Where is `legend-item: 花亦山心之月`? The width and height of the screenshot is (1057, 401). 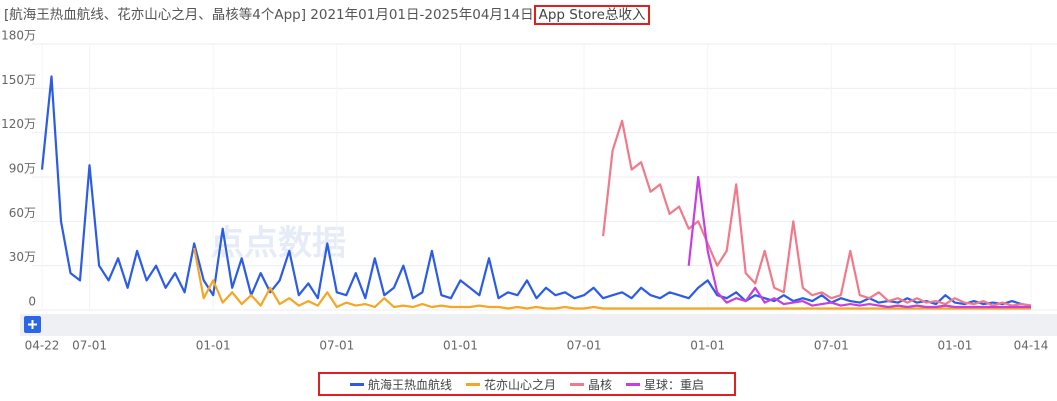
legend-item: 花亦山心之月 is located at coordinates (510, 384).